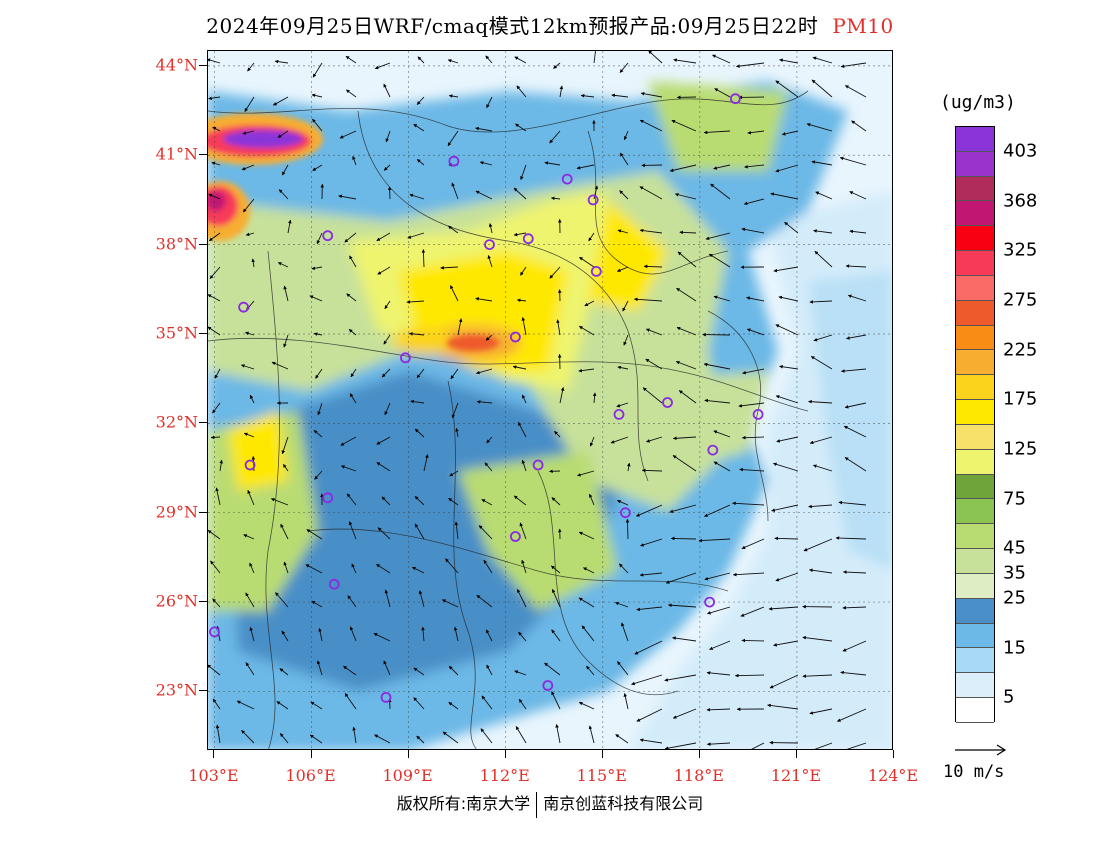 This screenshot has width=1100, height=850. I want to click on lon-tick, so click(505, 754).